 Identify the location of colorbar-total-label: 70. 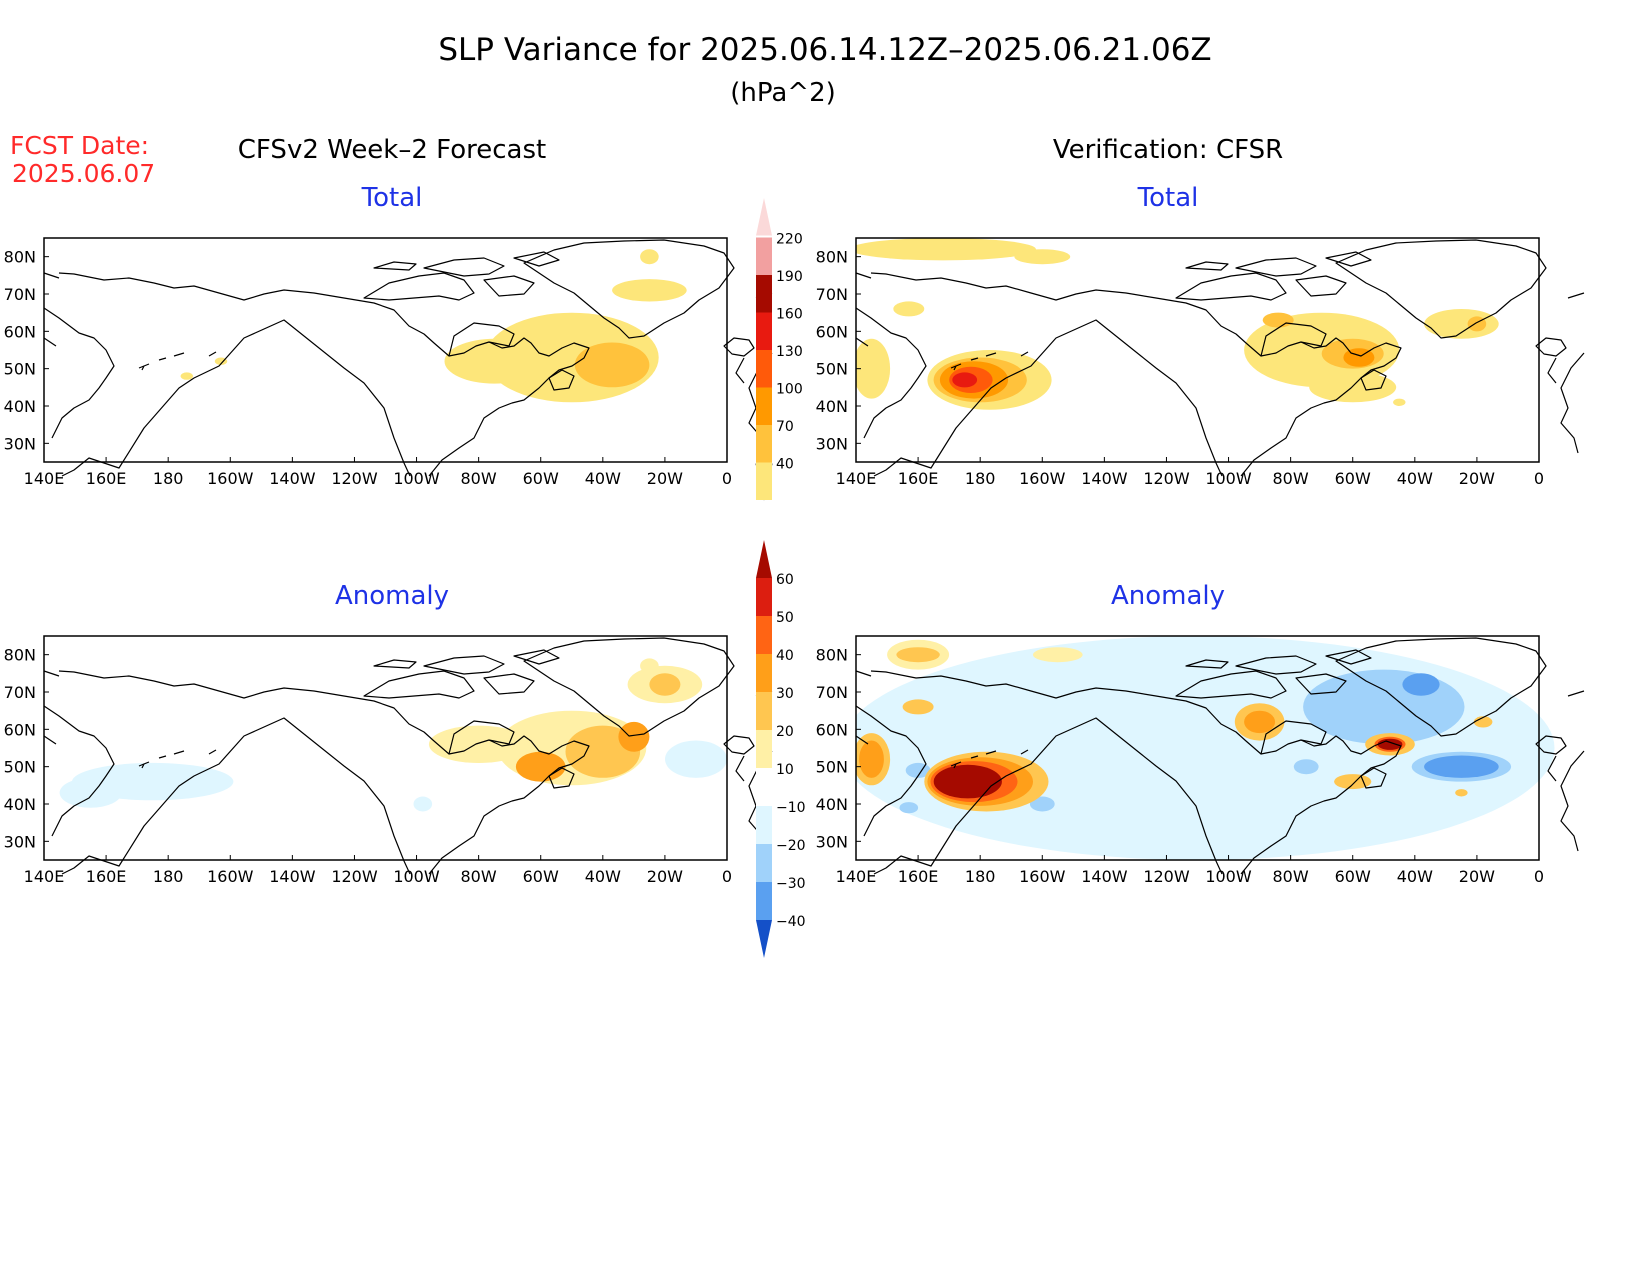
(785, 427).